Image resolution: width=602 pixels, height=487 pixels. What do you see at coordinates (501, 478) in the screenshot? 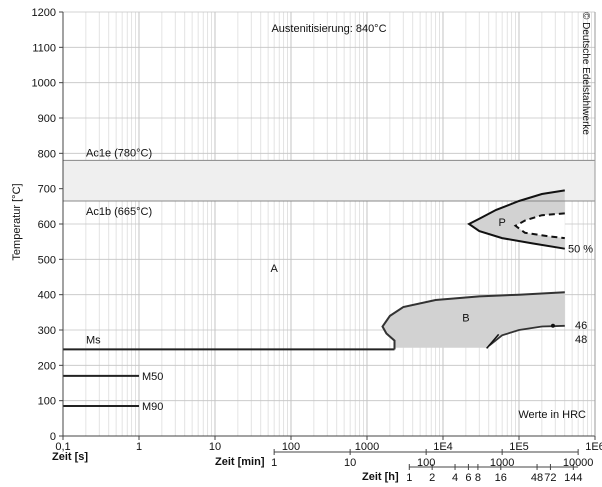
I see `x-tick-label-hours: 16` at bounding box center [501, 478].